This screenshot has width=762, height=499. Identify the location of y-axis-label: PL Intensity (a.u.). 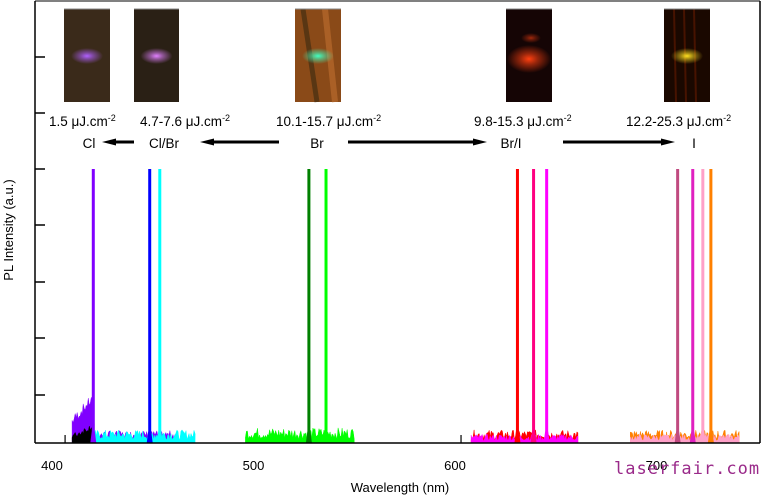
(8, 229).